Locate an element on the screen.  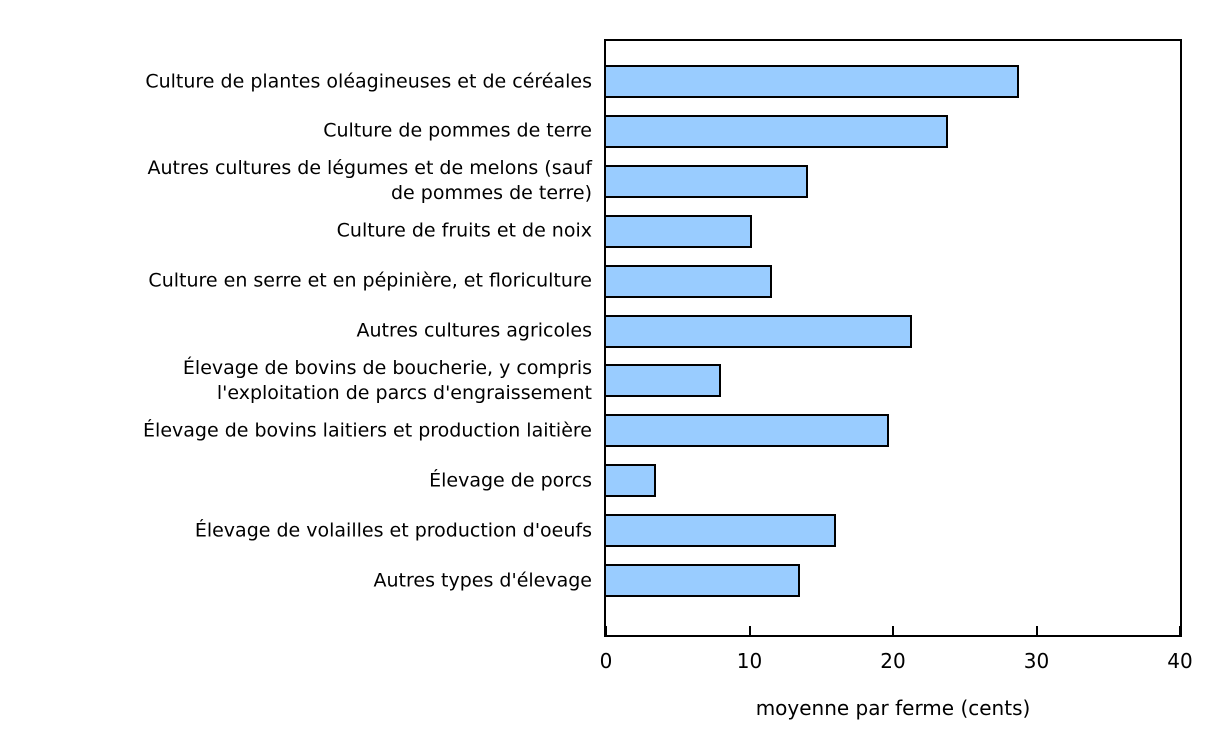
x-tick-label: 30 is located at coordinates (1036, 661).